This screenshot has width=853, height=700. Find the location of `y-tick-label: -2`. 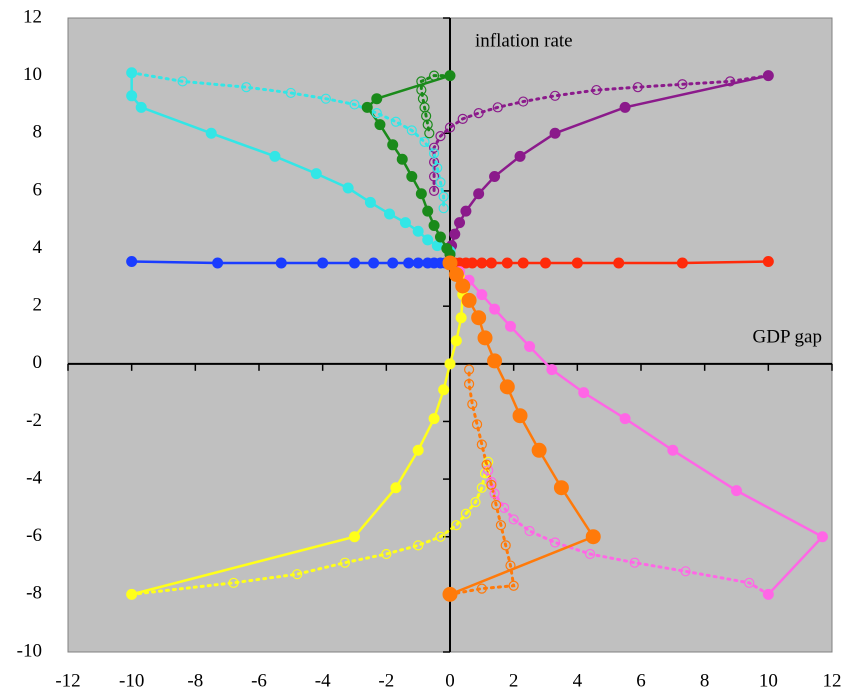

y-tick-label: -2 is located at coordinates (34, 420).